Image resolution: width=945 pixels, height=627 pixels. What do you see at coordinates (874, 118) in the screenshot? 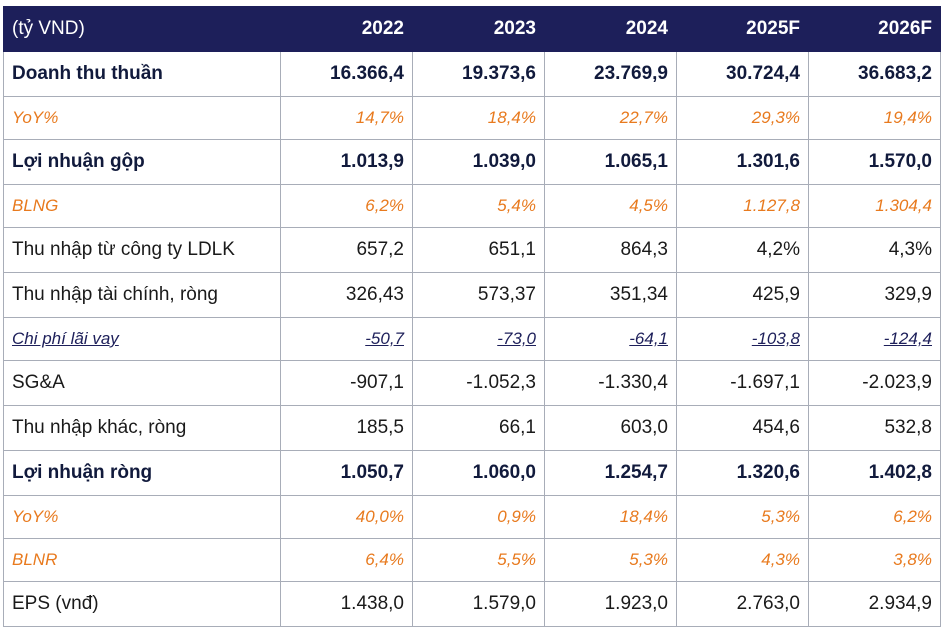
I see `cell-value: 19,4%` at bounding box center [874, 118].